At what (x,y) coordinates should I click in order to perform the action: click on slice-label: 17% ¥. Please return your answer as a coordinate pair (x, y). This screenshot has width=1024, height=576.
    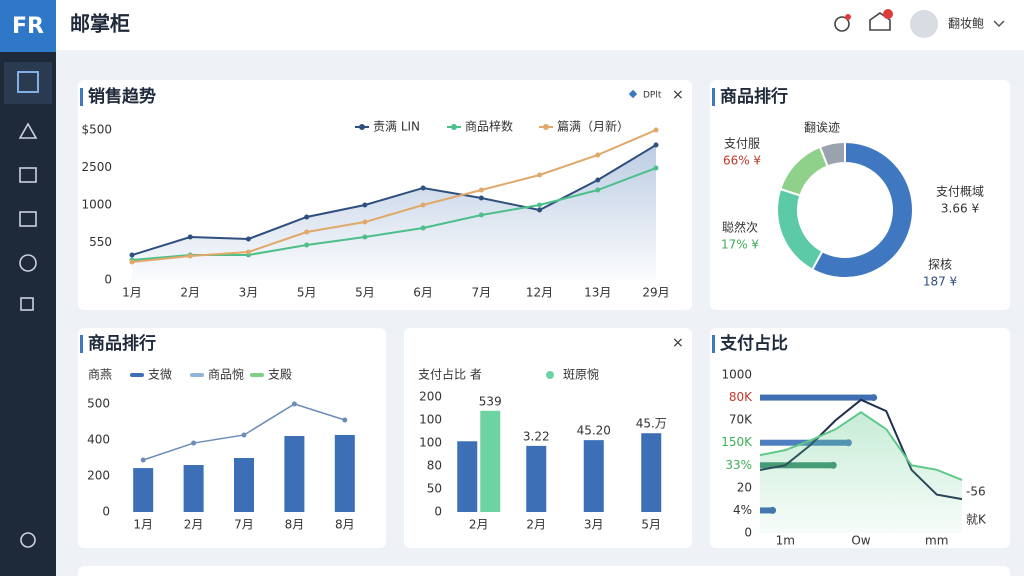
    Looking at the image, I should click on (740, 245).